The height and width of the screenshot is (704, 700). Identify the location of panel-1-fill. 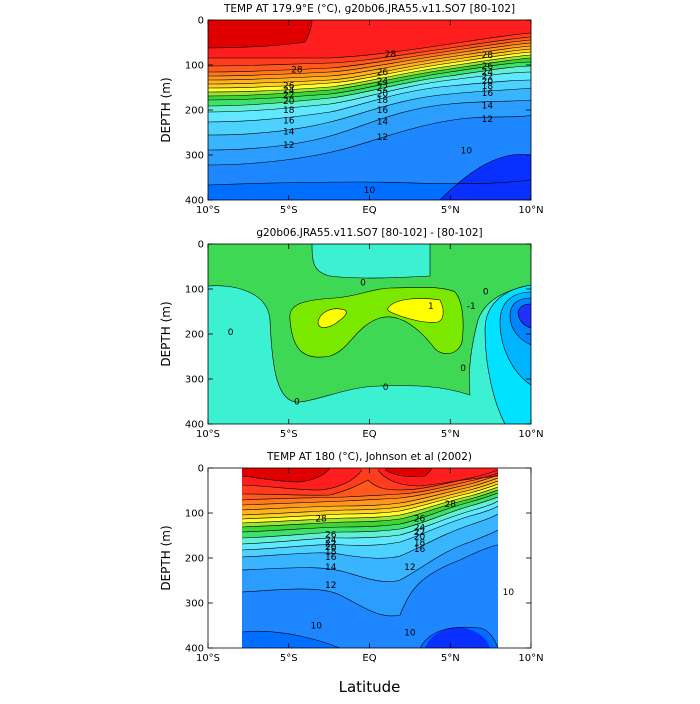
(369, 110).